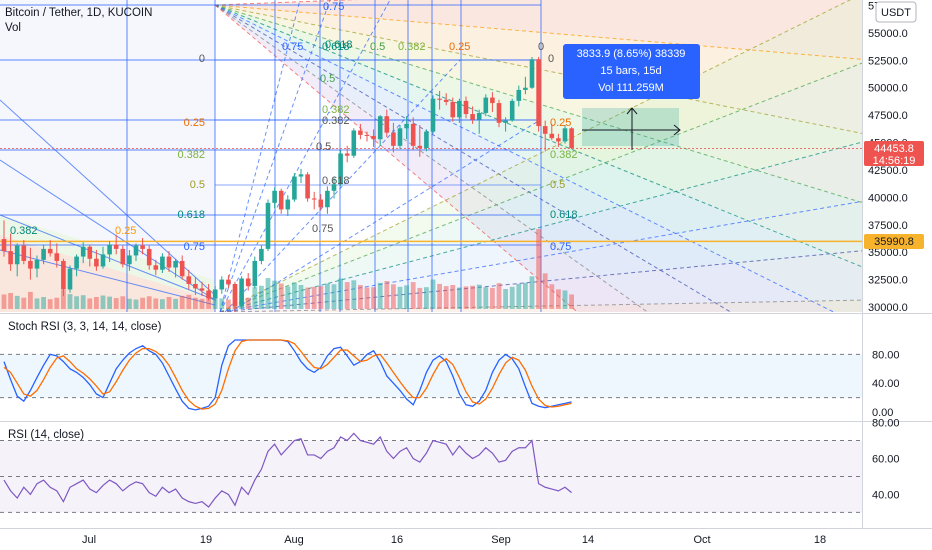 Image resolution: width=932 pixels, height=550 pixels. Describe the element at coordinates (454, 540) in the screenshot. I see `time-axis: Jul 19 Aug 16 Sep 14 Oct 18` at that location.